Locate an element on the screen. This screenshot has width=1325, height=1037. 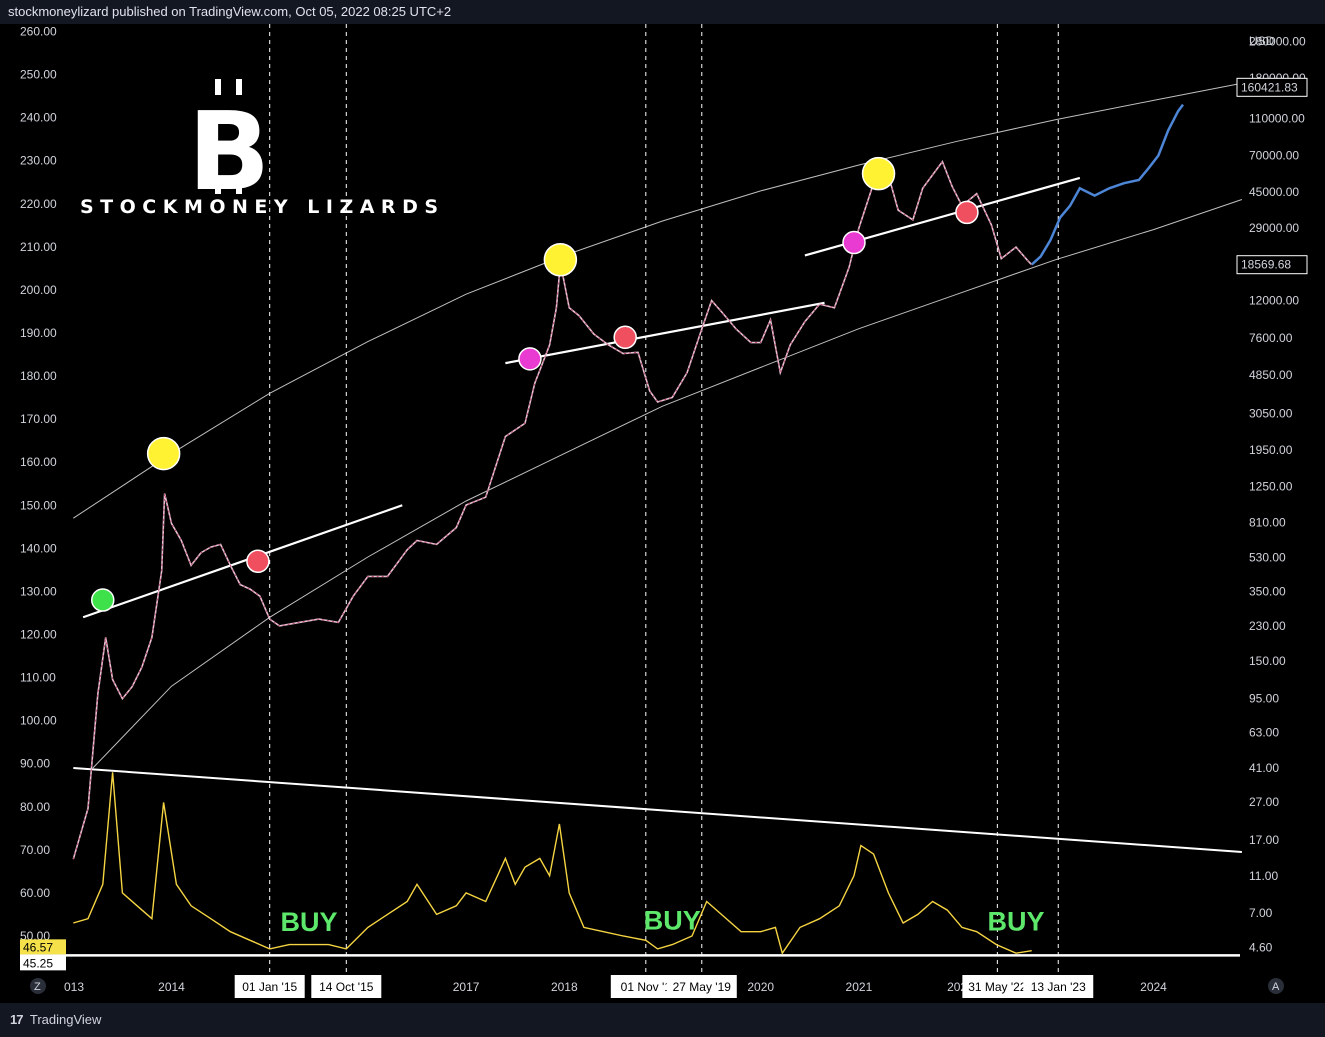
left-axis-tick-label: 130.00 is located at coordinates (38, 591).